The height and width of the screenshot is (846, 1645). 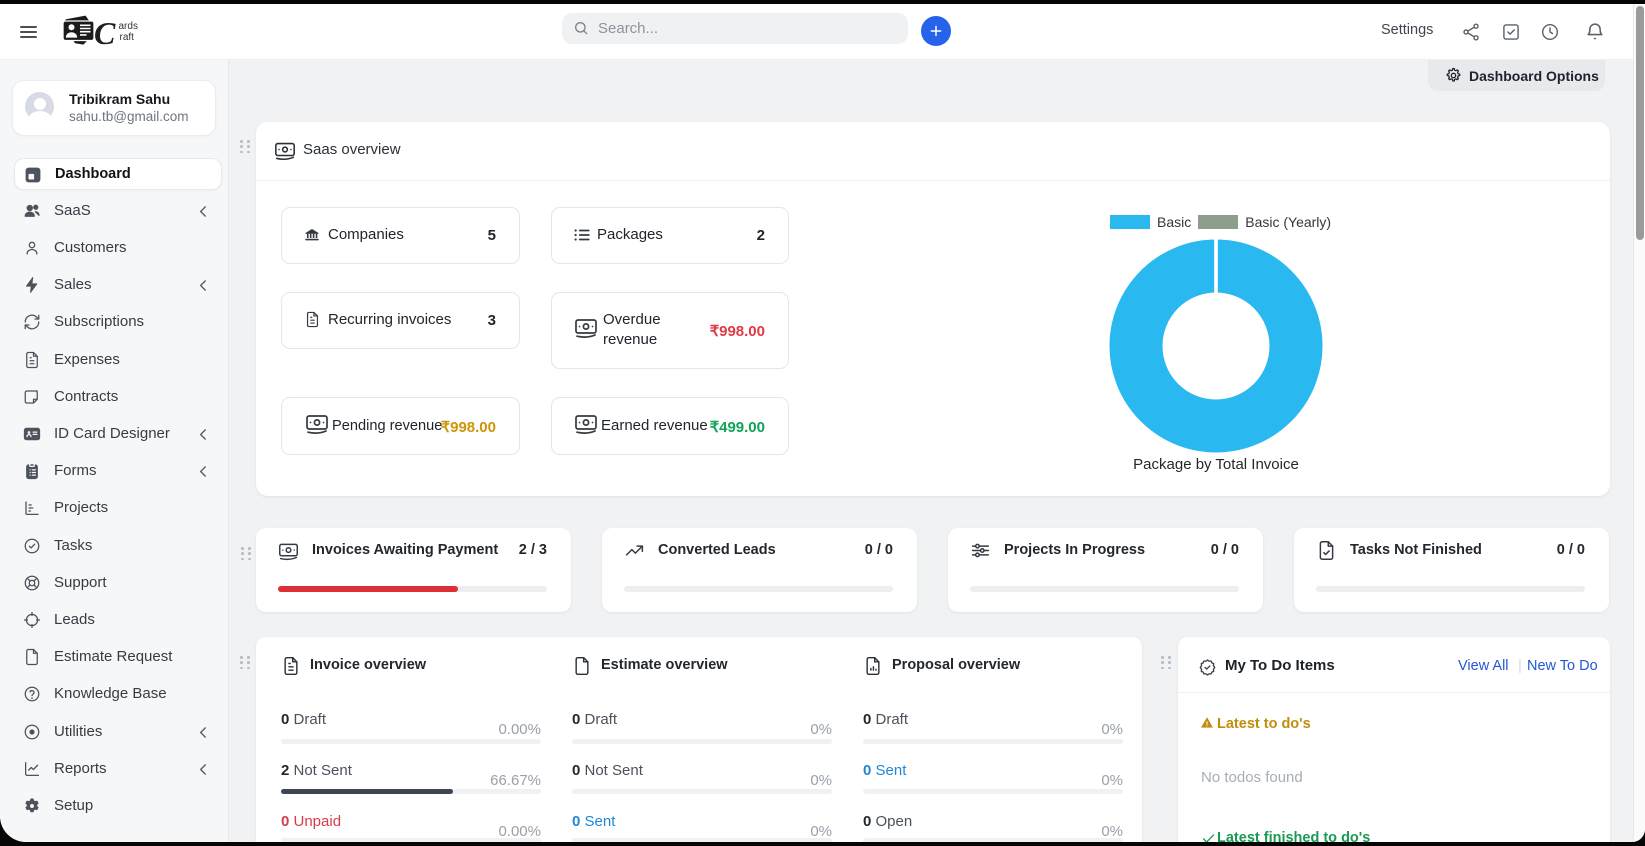 I want to click on svg-text: C, so click(x=105, y=32).